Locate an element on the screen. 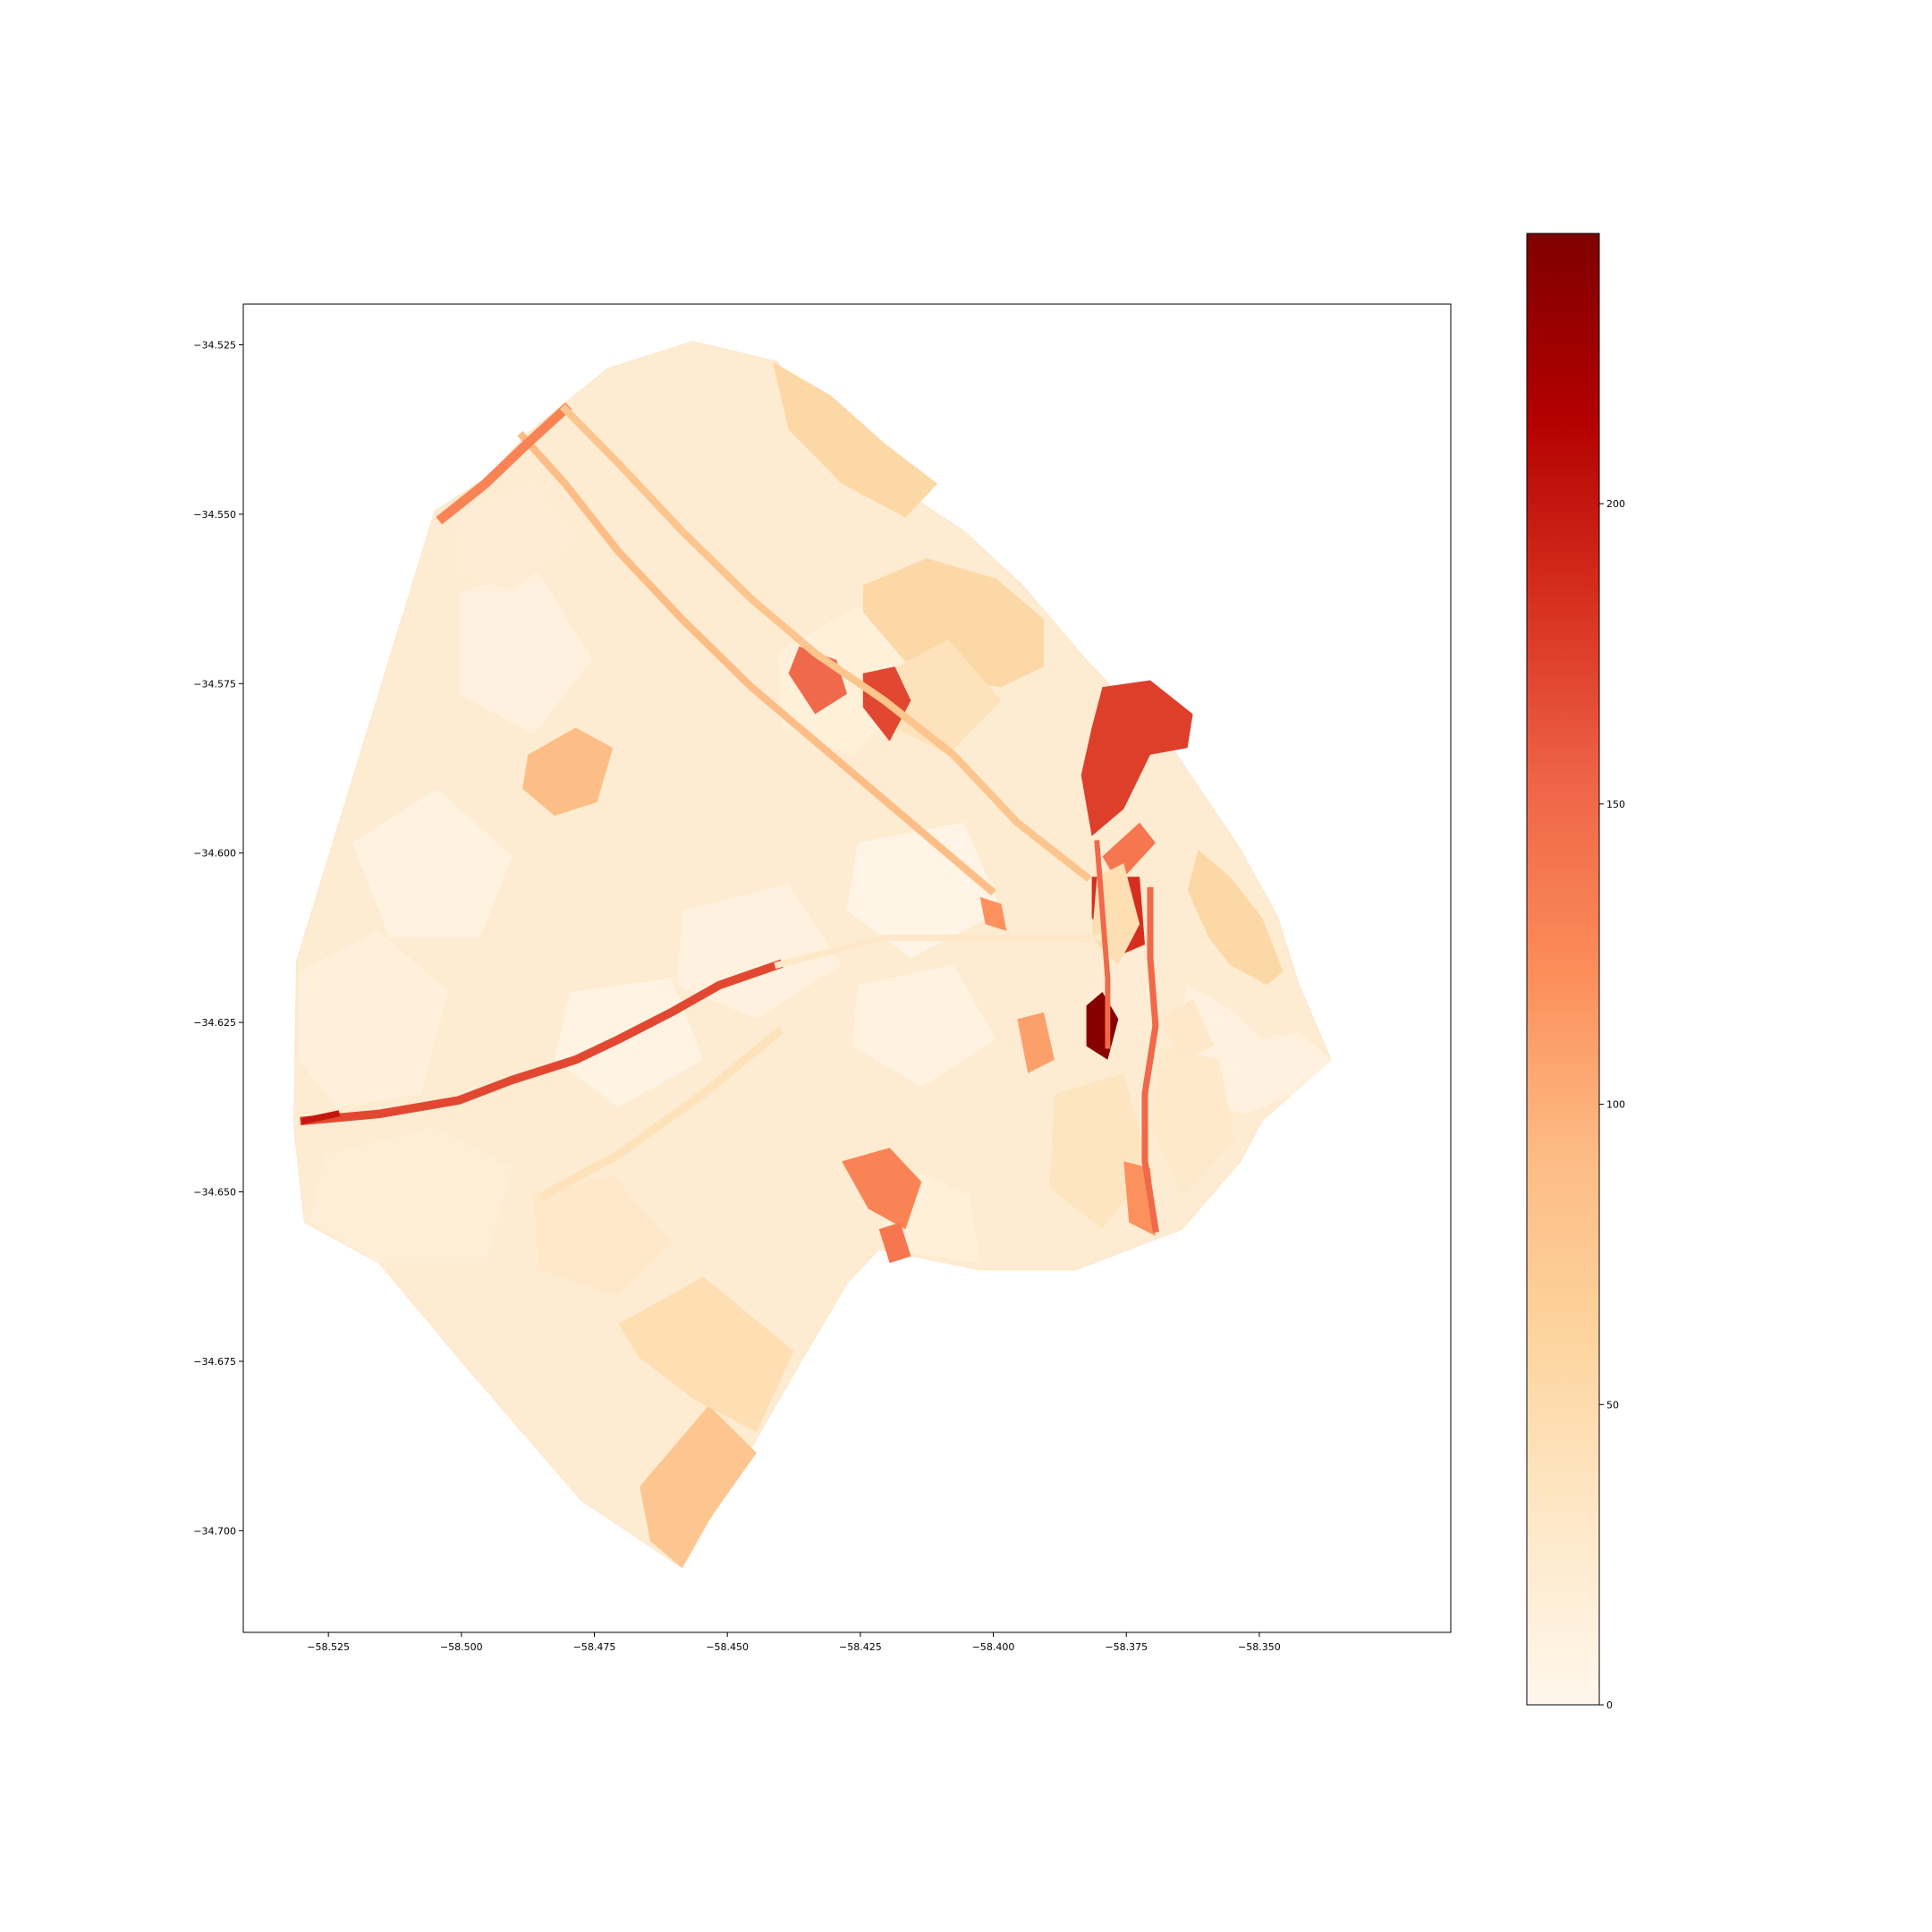  y-tick-label: −34.675 is located at coordinates (214, 1362).